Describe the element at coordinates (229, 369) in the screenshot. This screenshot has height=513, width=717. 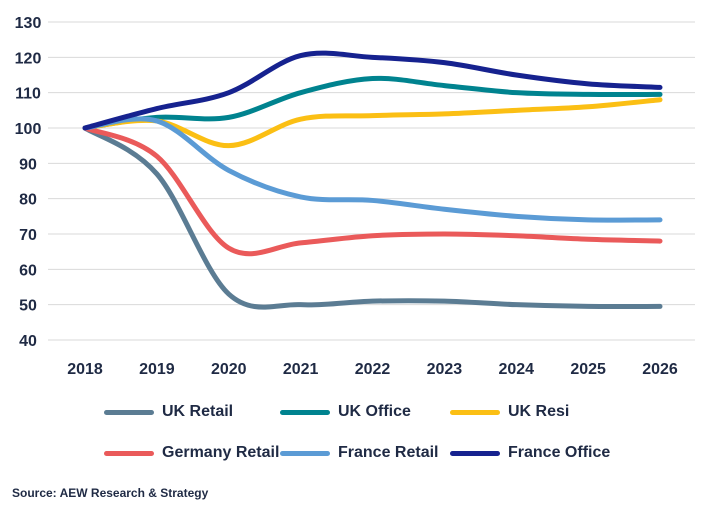
I see `x-tick-label: 2020` at that location.